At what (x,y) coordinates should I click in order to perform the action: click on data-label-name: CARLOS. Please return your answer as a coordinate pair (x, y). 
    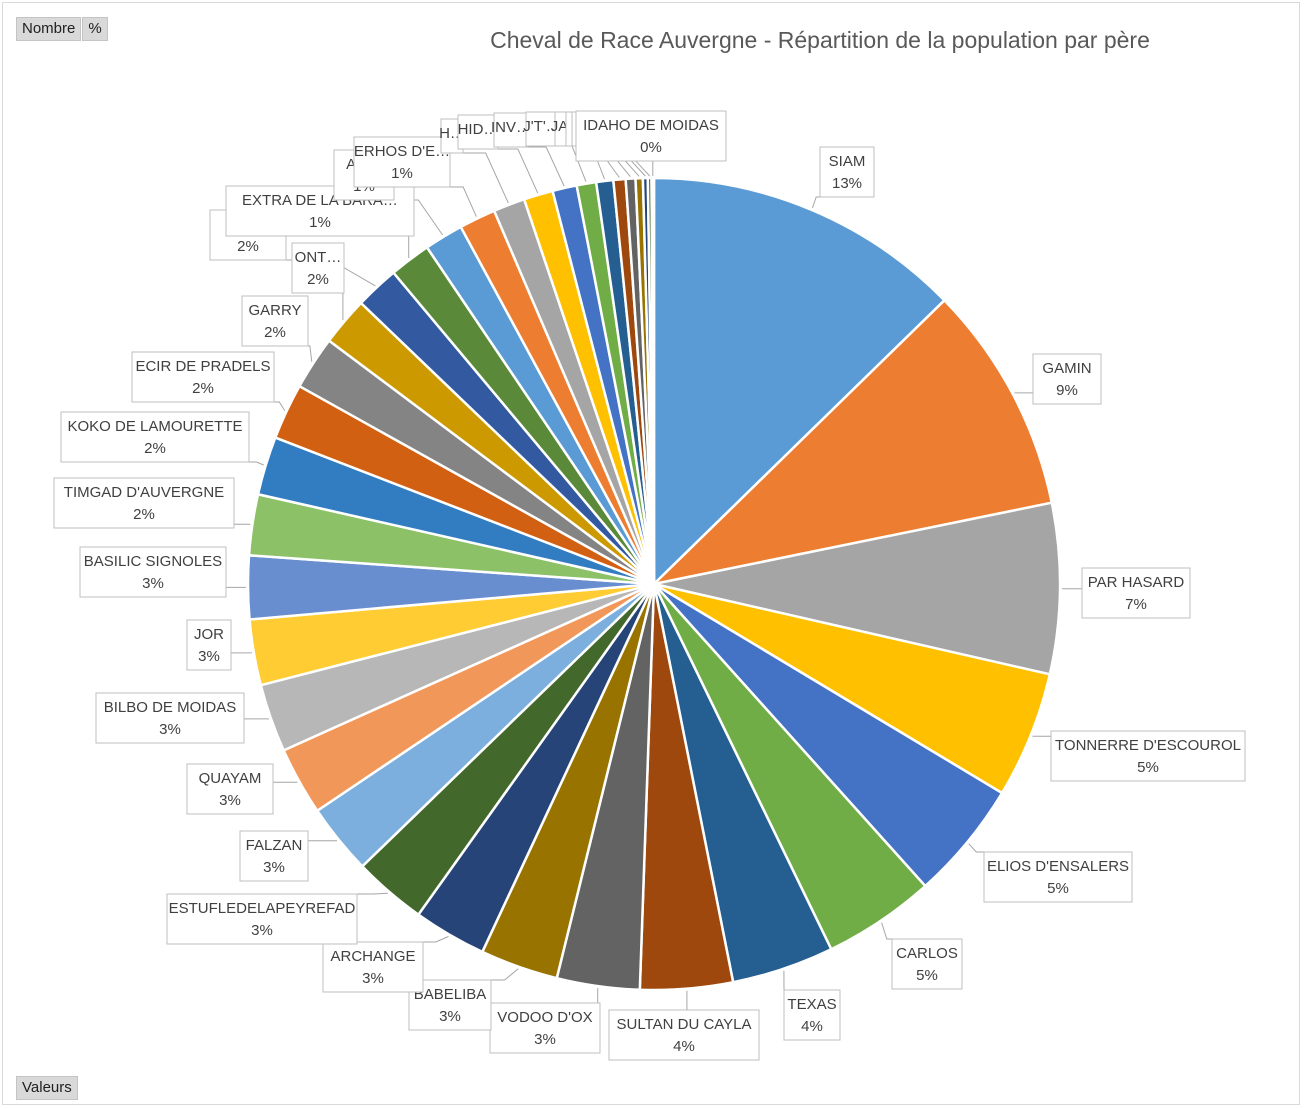
    Looking at the image, I should click on (927, 953).